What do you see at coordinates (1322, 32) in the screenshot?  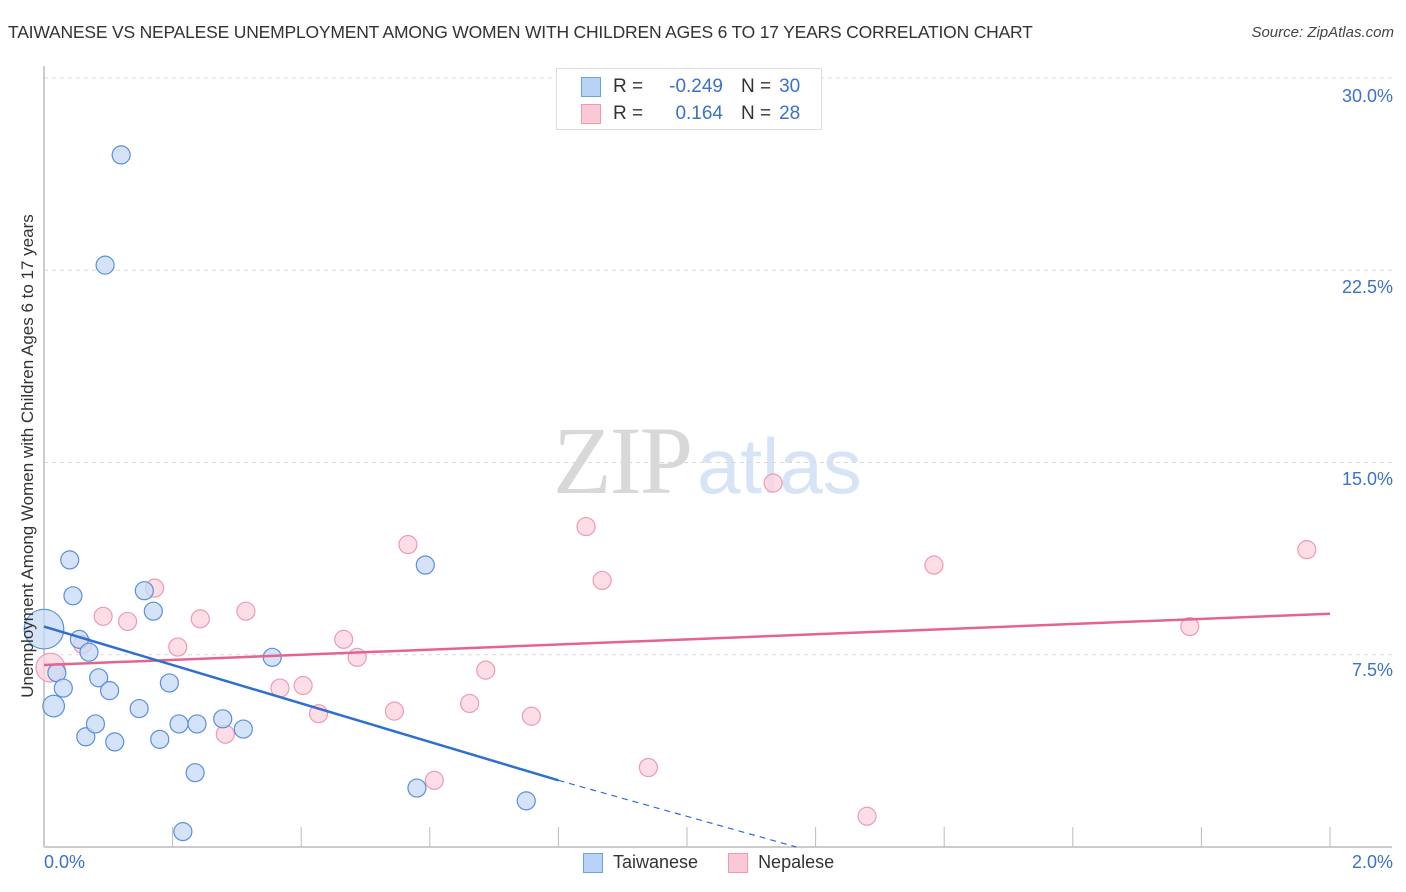 I see `source-label: Source: ZipAtlas.com` at bounding box center [1322, 32].